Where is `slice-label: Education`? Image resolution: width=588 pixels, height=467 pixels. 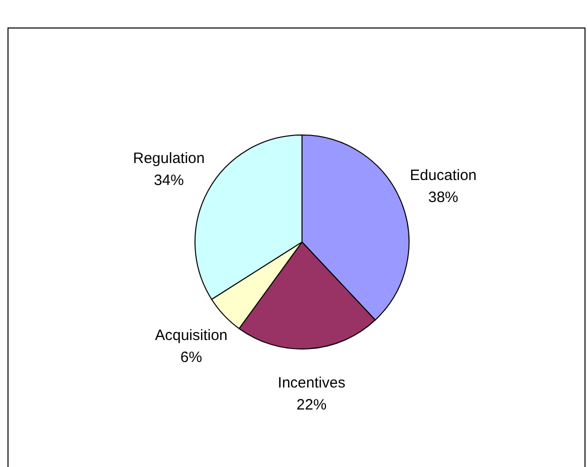 slice-label: Education is located at coordinates (443, 175).